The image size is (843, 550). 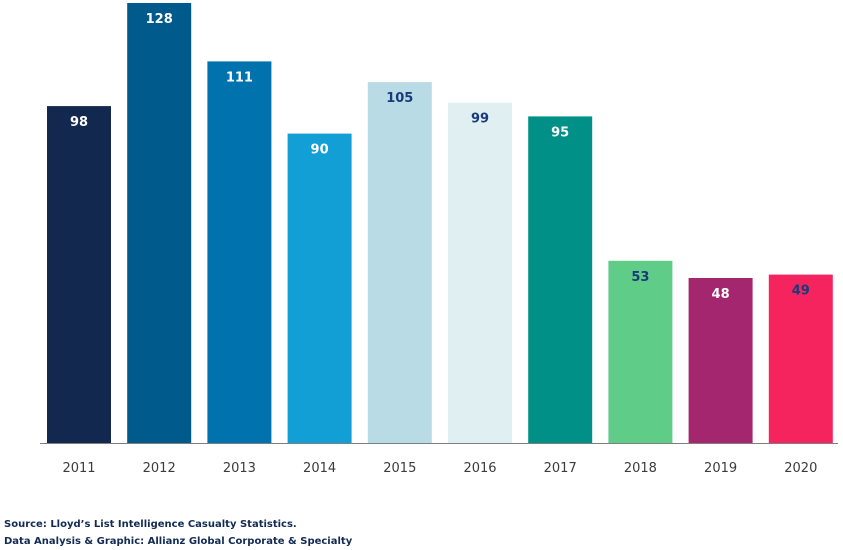 What do you see at coordinates (79, 122) in the screenshot?
I see `data-label-2011: 98` at bounding box center [79, 122].